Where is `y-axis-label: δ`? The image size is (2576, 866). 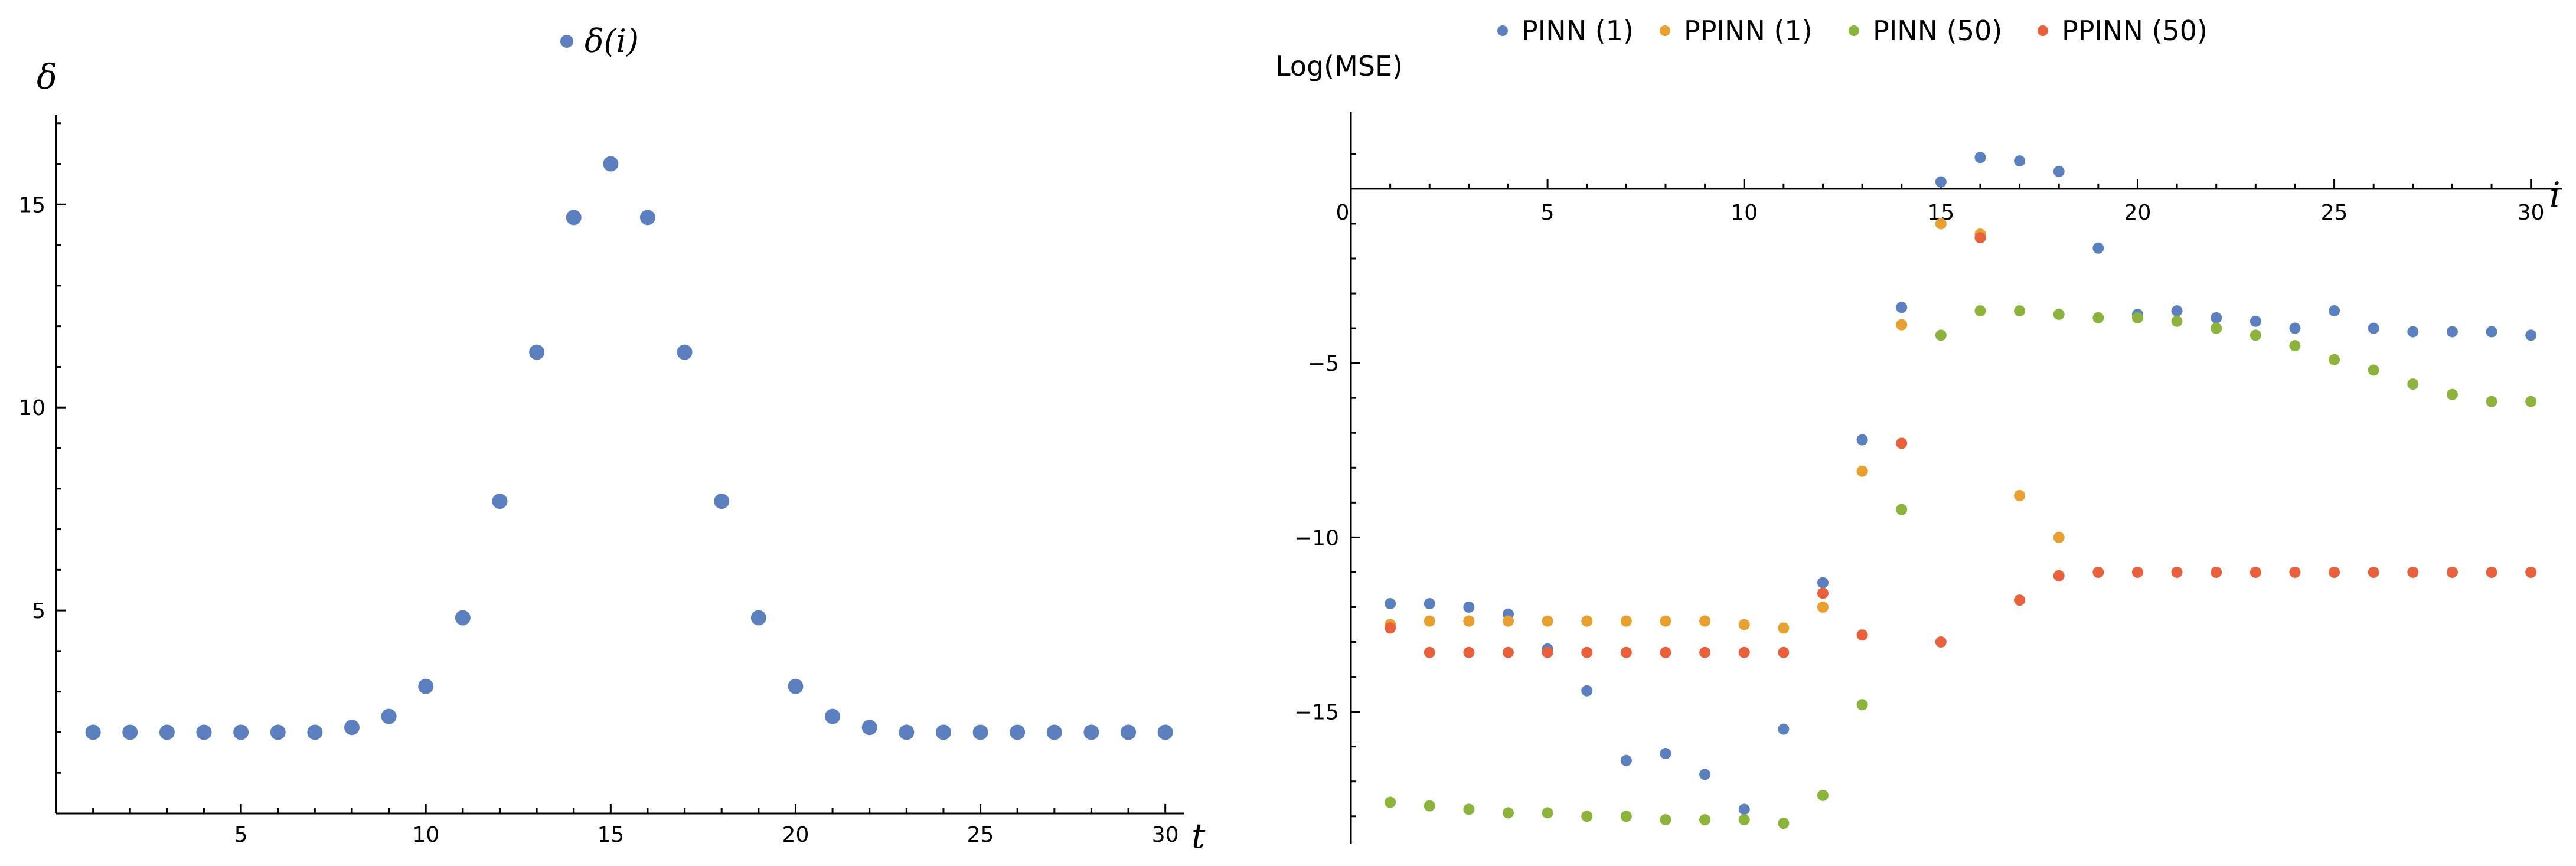 y-axis-label: δ is located at coordinates (47, 77).